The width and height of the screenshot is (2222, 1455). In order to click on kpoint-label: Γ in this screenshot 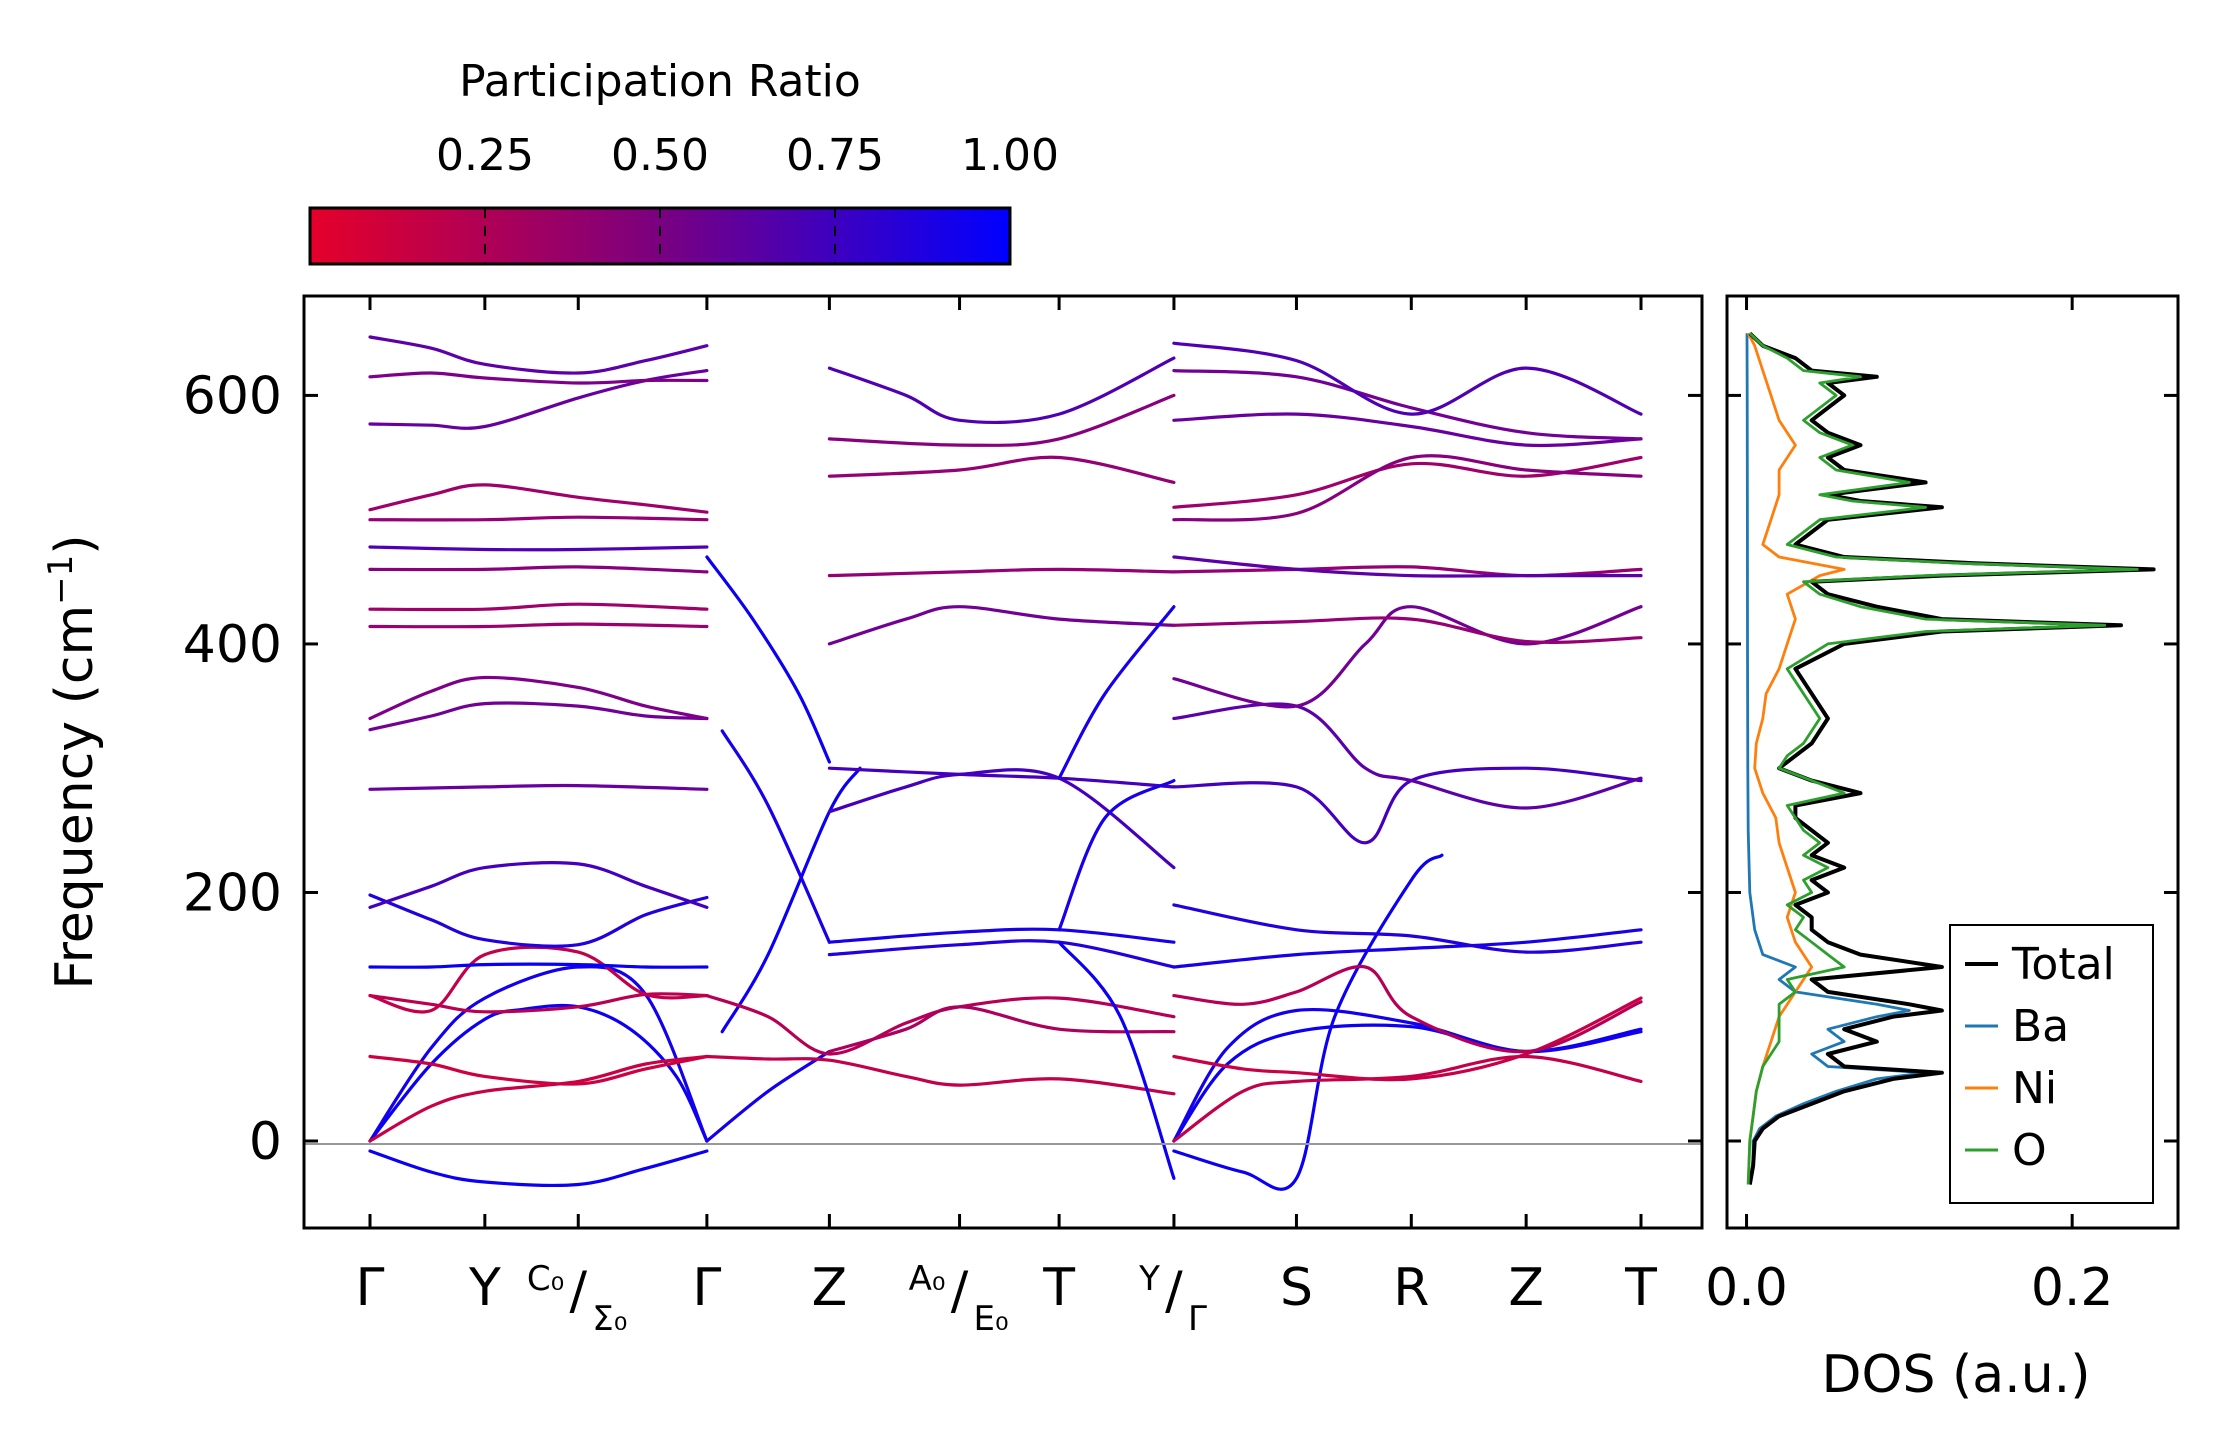, I will do `click(706, 1288)`.